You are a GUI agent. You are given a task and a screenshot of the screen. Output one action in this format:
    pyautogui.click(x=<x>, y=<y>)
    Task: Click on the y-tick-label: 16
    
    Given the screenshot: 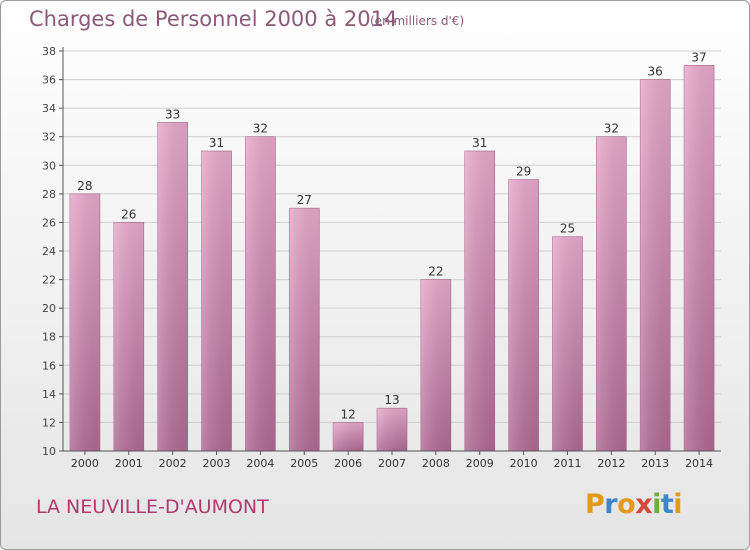 What is the action you would take?
    pyautogui.click(x=49, y=365)
    